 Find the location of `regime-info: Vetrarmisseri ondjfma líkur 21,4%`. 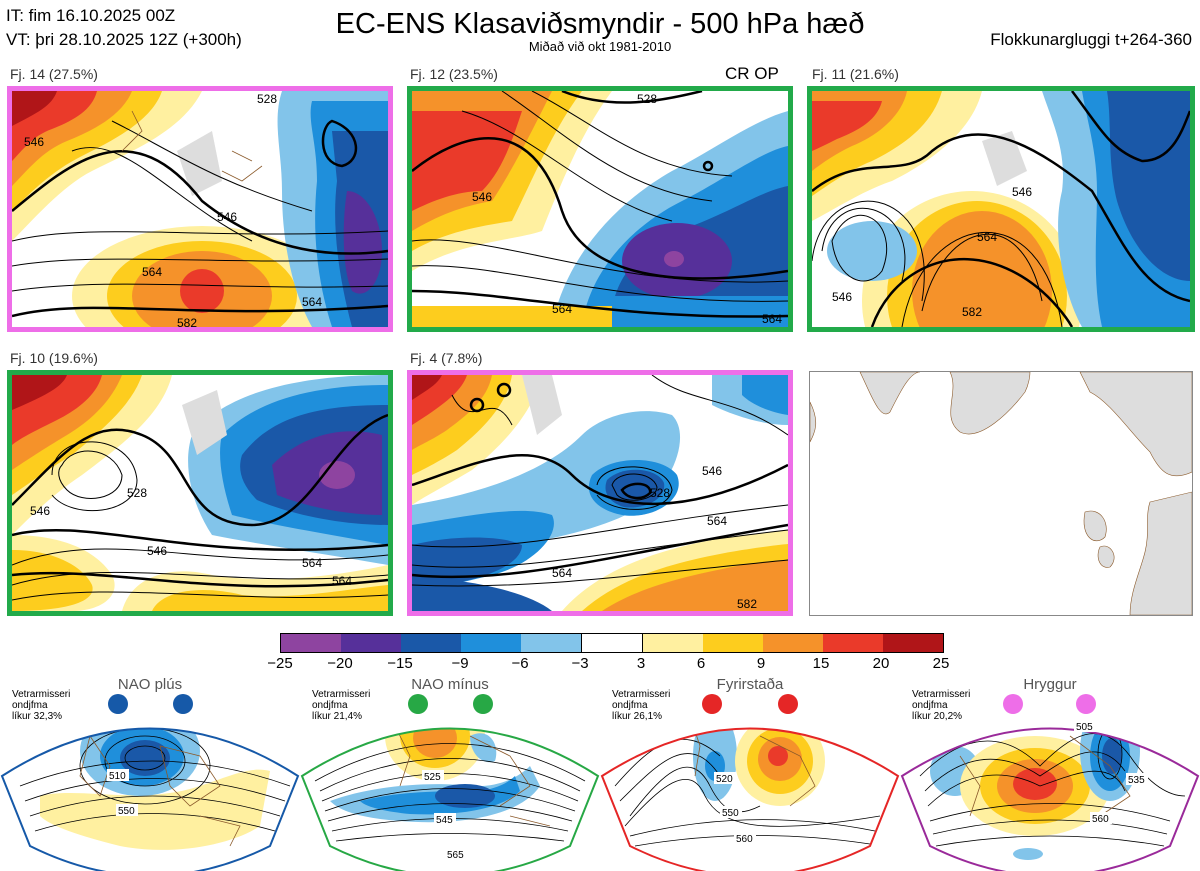

regime-info: Vetrarmisseri ondjfma líkur 21,4% is located at coordinates (341, 705).